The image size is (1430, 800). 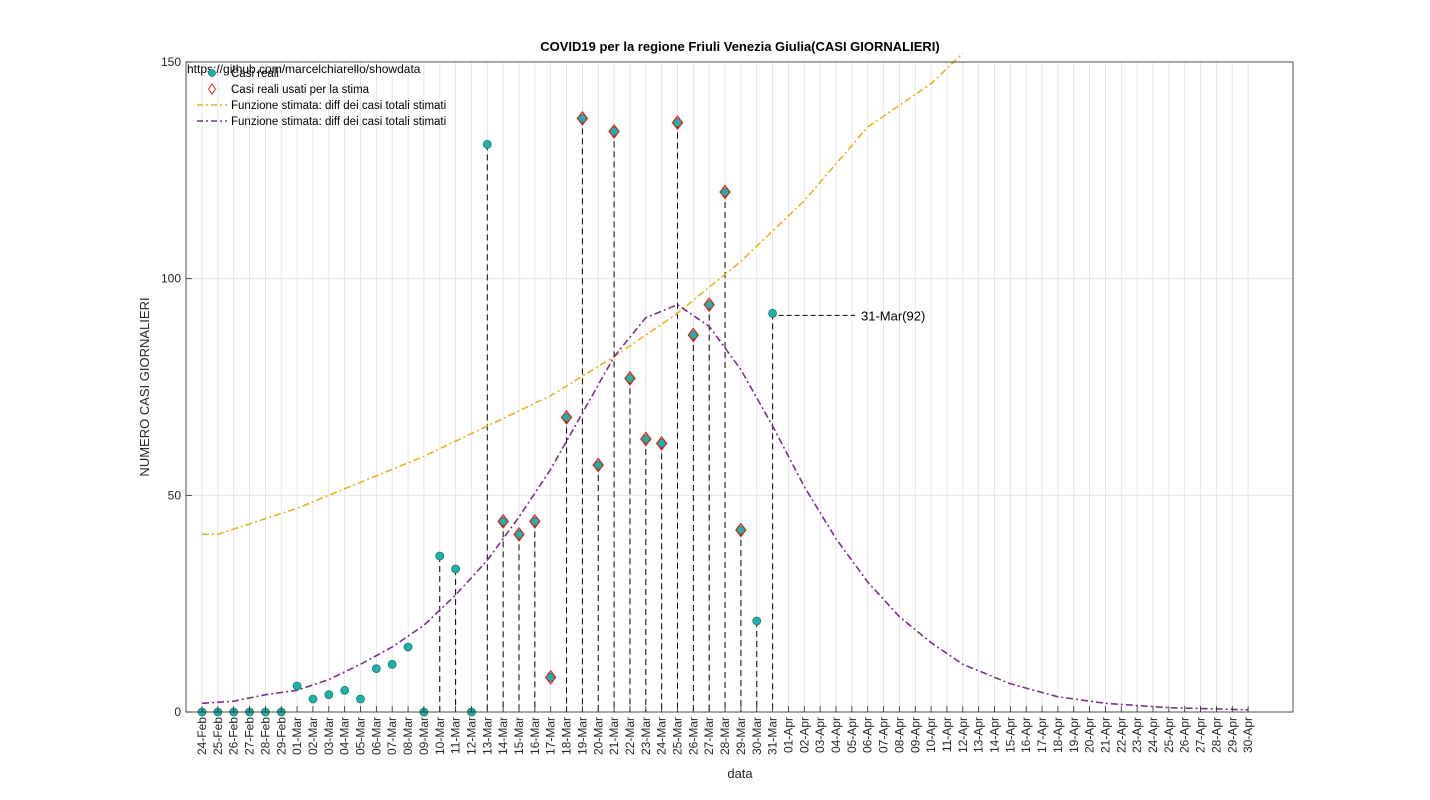 I want to click on x-tick-label: 22-Mar, so click(x=630, y=736).